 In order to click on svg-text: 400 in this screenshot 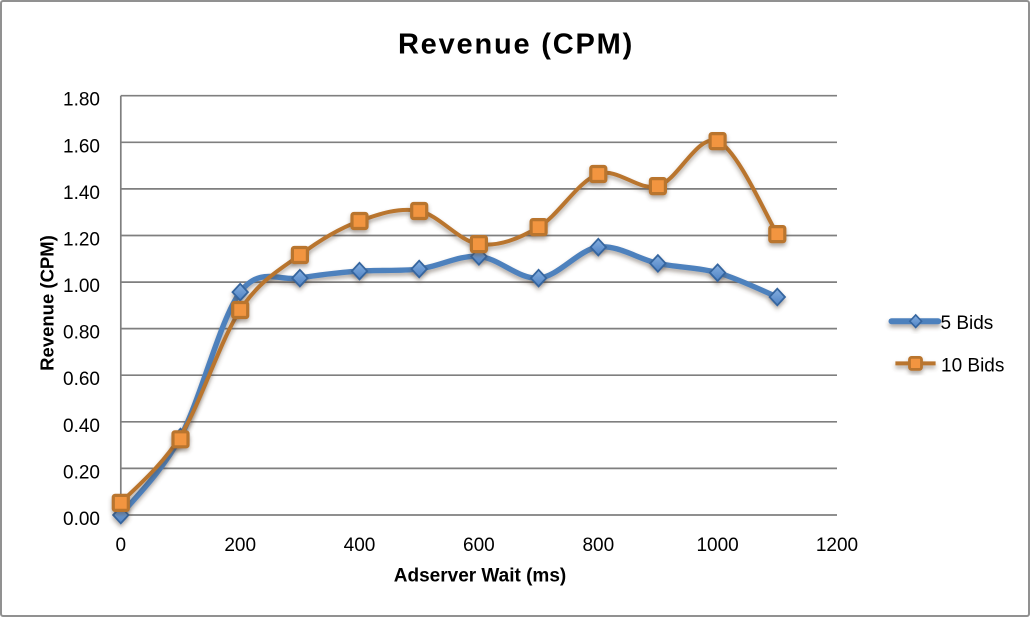, I will do `click(360, 545)`.